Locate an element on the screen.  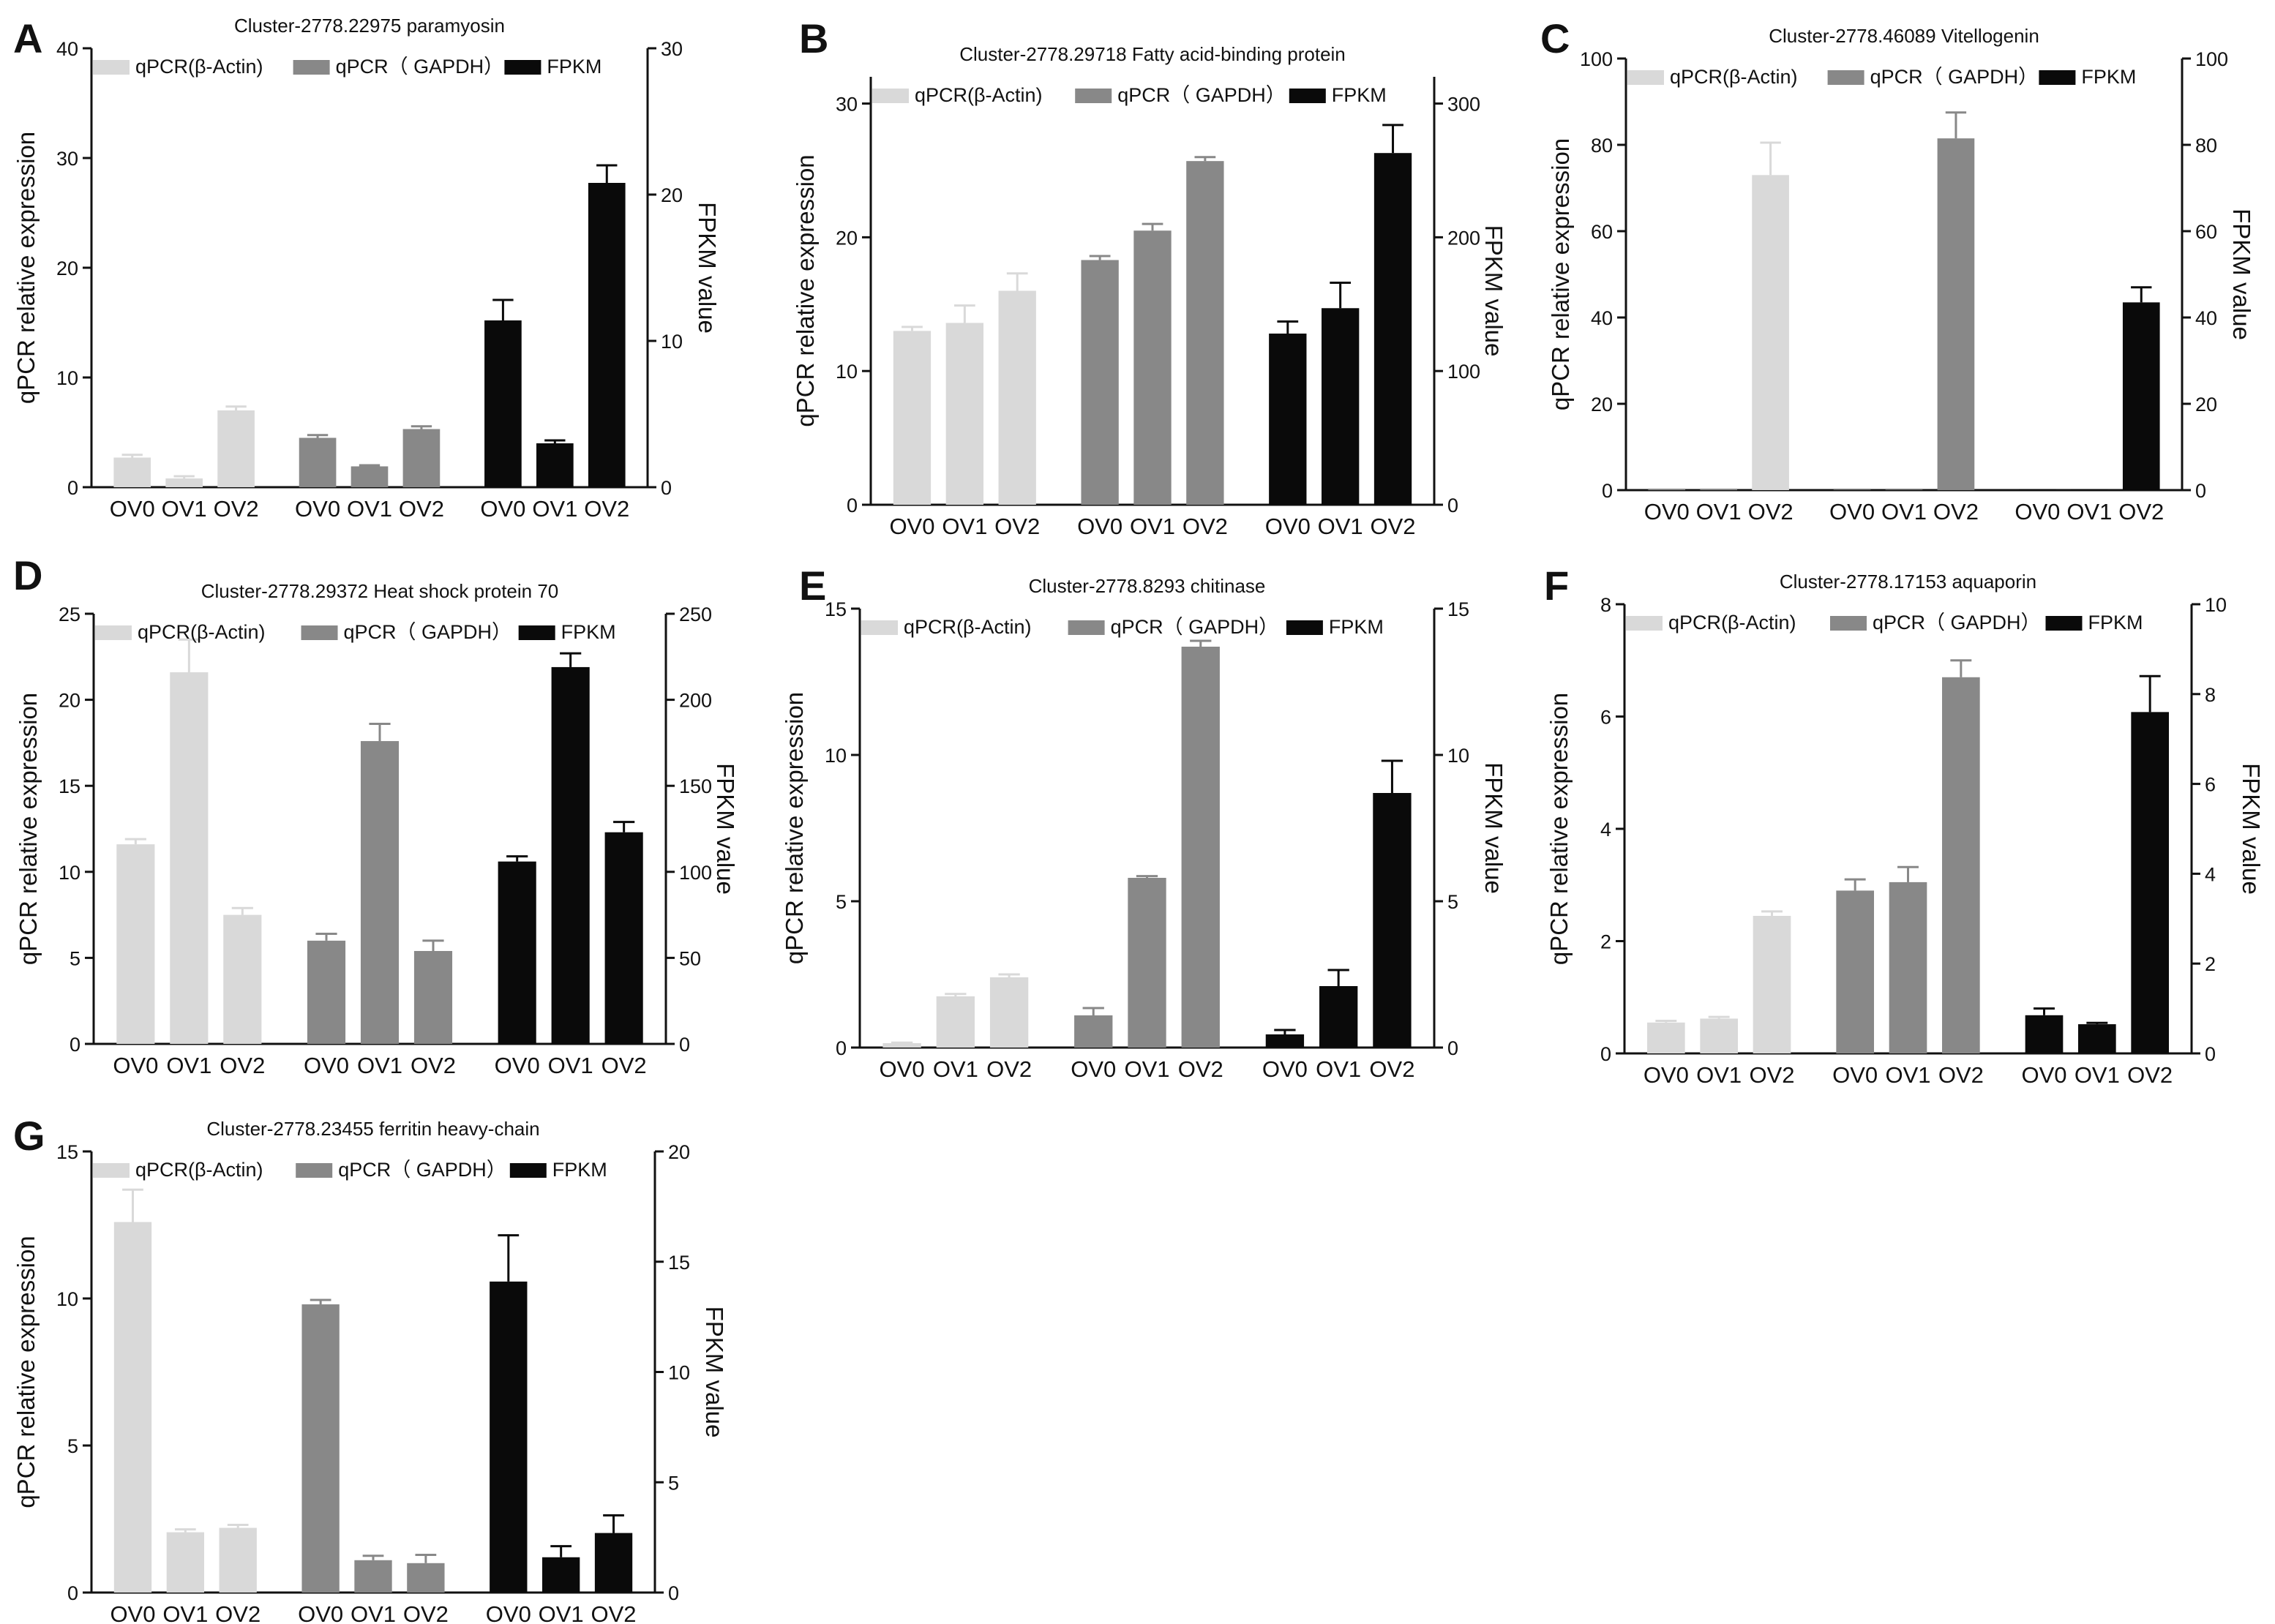
right-tick-label: 4 is located at coordinates (2210, 874).